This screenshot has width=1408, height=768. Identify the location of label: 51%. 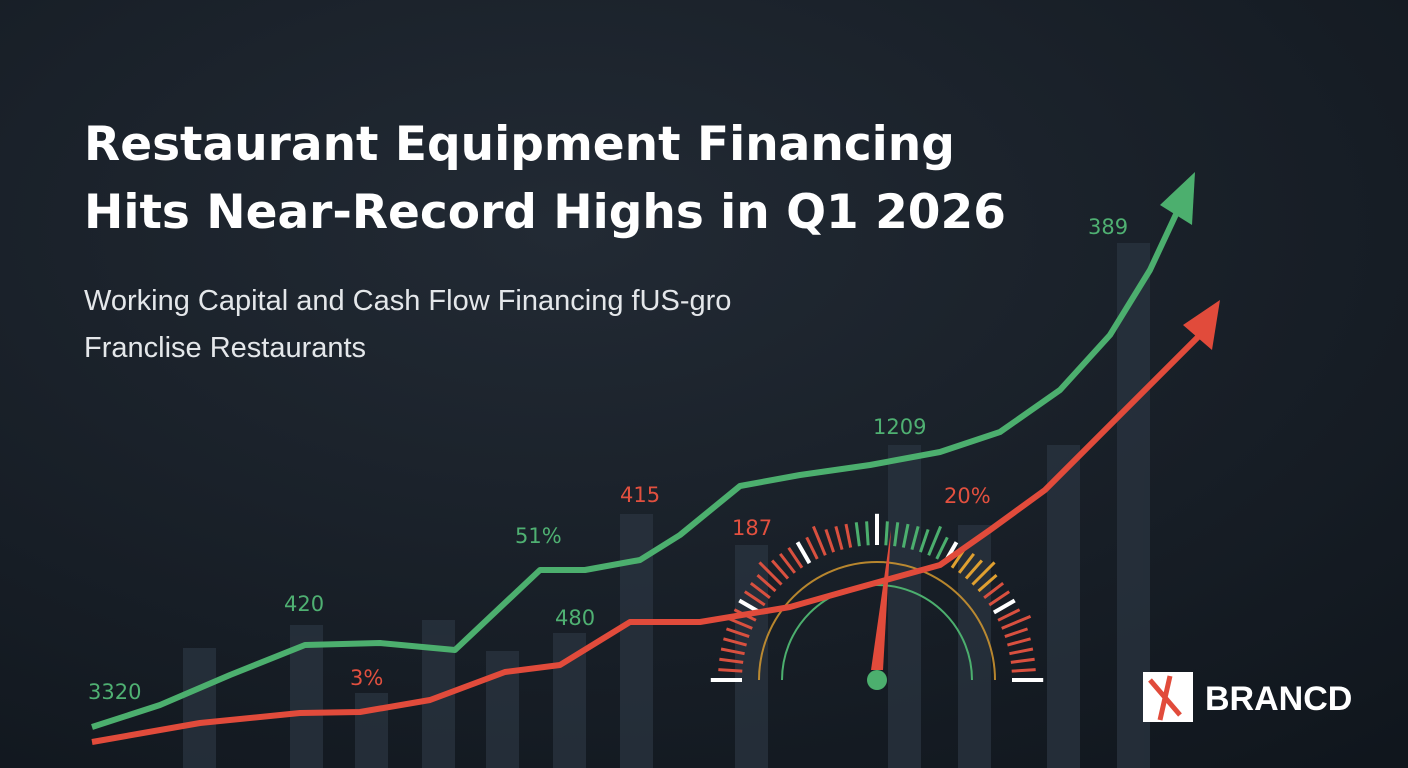
(538, 536).